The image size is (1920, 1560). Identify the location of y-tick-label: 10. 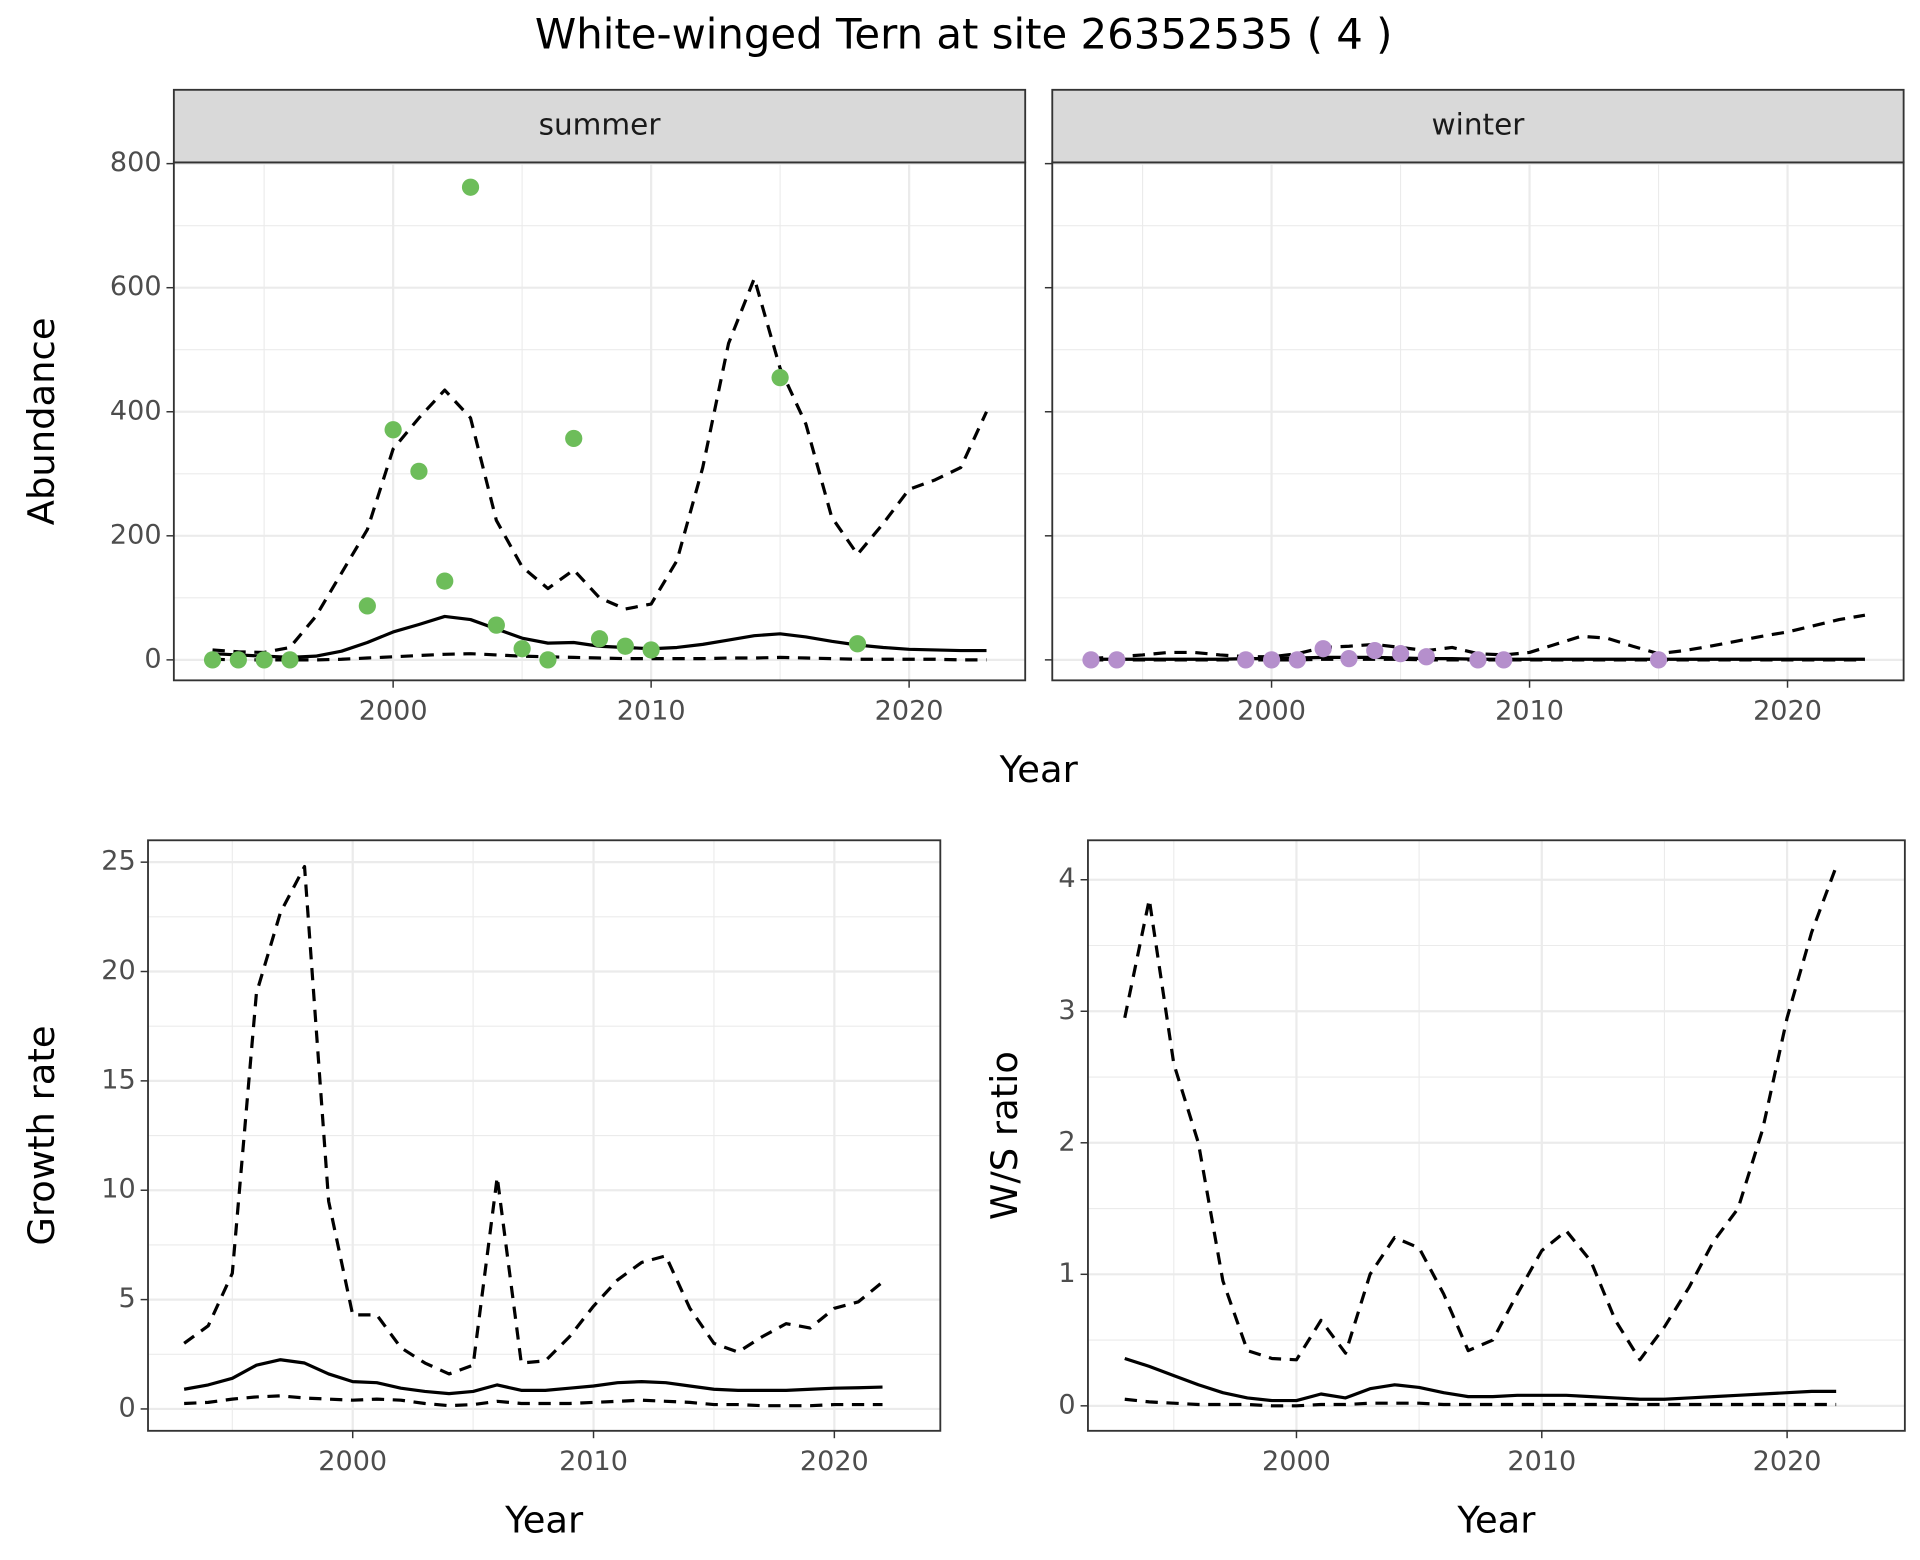
(118, 1189).